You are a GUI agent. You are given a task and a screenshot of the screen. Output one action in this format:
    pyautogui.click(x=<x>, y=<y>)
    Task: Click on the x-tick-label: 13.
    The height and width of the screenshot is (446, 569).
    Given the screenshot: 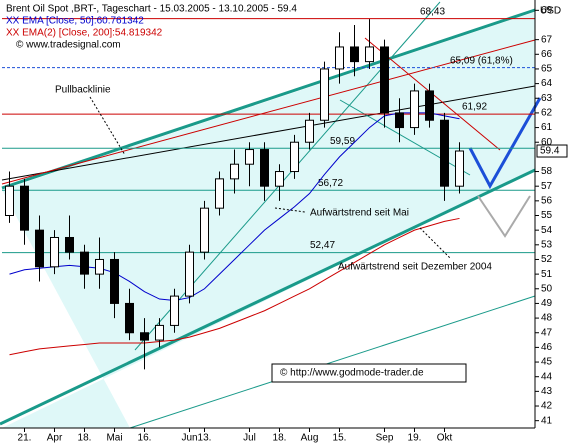 What is the action you would take?
    pyautogui.click(x=205, y=438)
    